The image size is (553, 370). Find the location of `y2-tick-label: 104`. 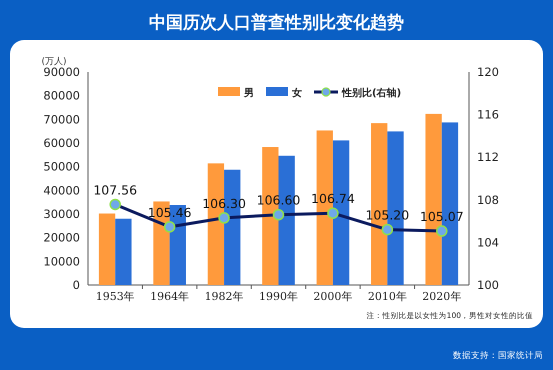

y2-tick-label: 104 is located at coordinates (488, 242).